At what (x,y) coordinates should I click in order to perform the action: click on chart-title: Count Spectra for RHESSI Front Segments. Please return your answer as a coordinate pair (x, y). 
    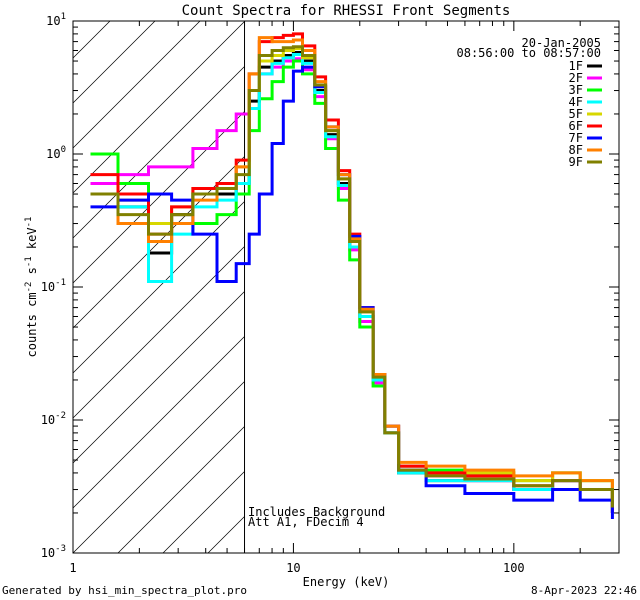
    Looking at the image, I should click on (346, 11).